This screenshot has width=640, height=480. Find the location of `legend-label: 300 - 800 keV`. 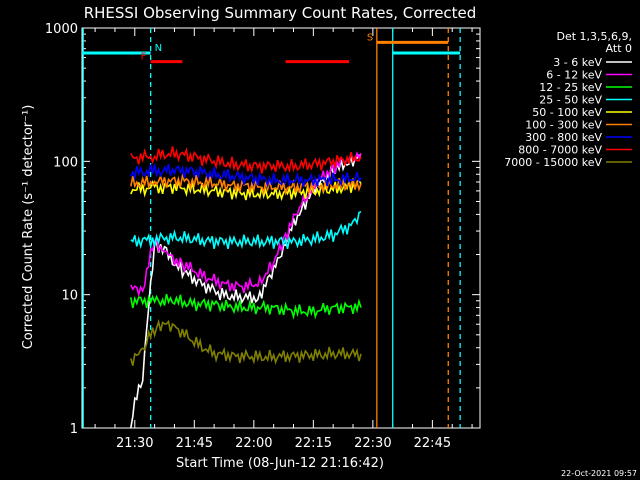

legend-label: 300 - 800 keV is located at coordinates (563, 137).